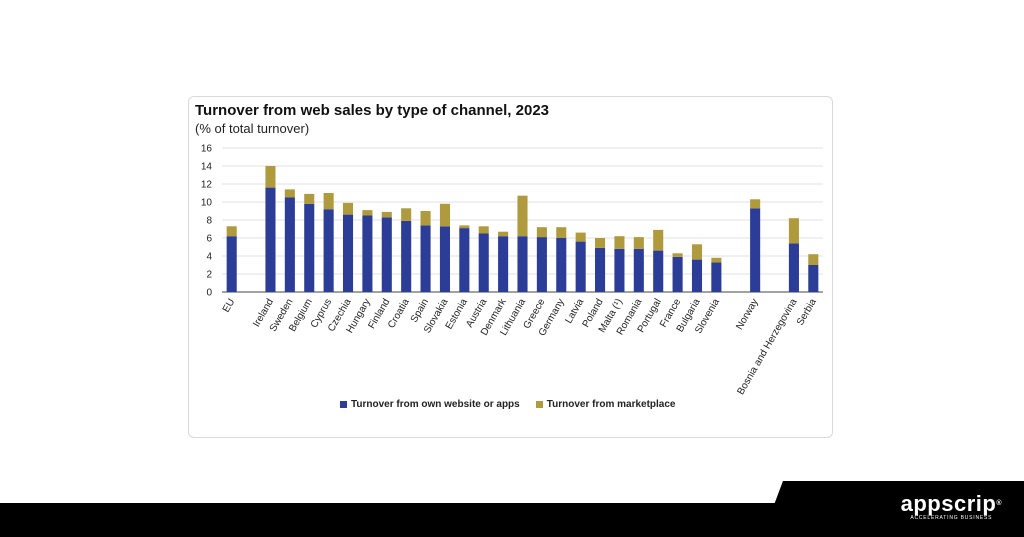 This screenshot has width=1024, height=537. Describe the element at coordinates (209, 221) in the screenshot. I see `y-tick-label: 8` at that location.